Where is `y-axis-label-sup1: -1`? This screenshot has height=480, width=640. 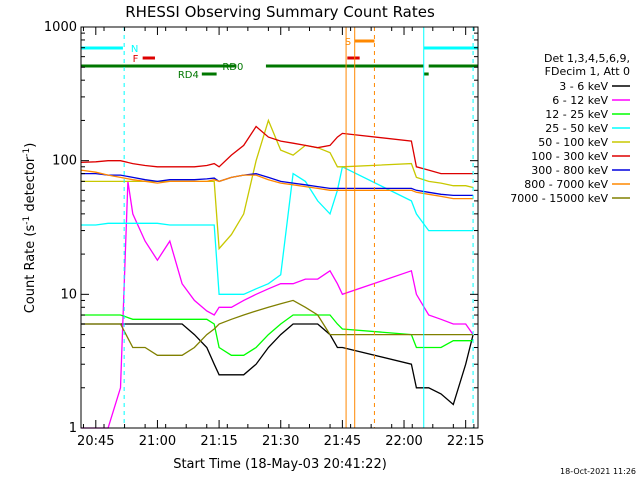 y-axis-label-sup1: -1 is located at coordinates (27, 220).